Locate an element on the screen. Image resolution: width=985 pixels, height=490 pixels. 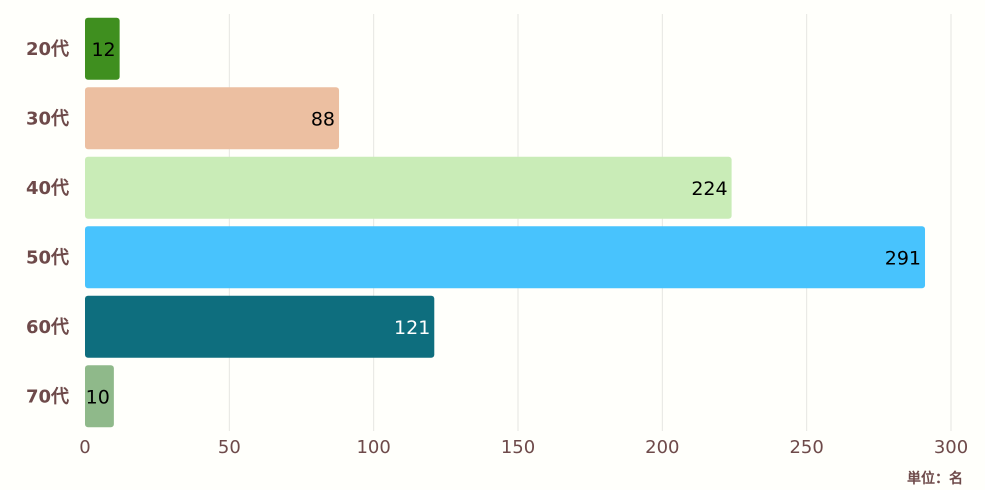
data-label: 224 is located at coordinates (709, 189).